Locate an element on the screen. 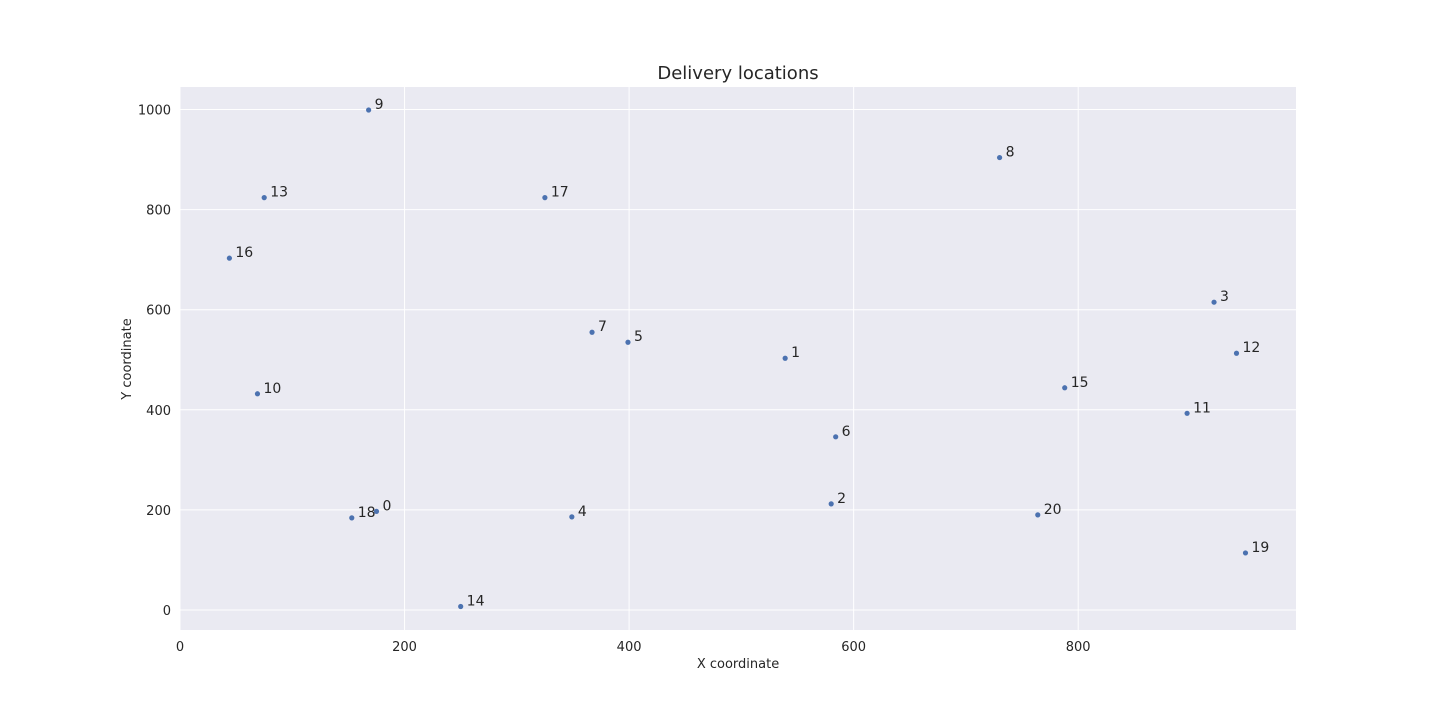 Image resolution: width=1440 pixels, height=720 pixels. point-label: 12 is located at coordinates (1251, 348).